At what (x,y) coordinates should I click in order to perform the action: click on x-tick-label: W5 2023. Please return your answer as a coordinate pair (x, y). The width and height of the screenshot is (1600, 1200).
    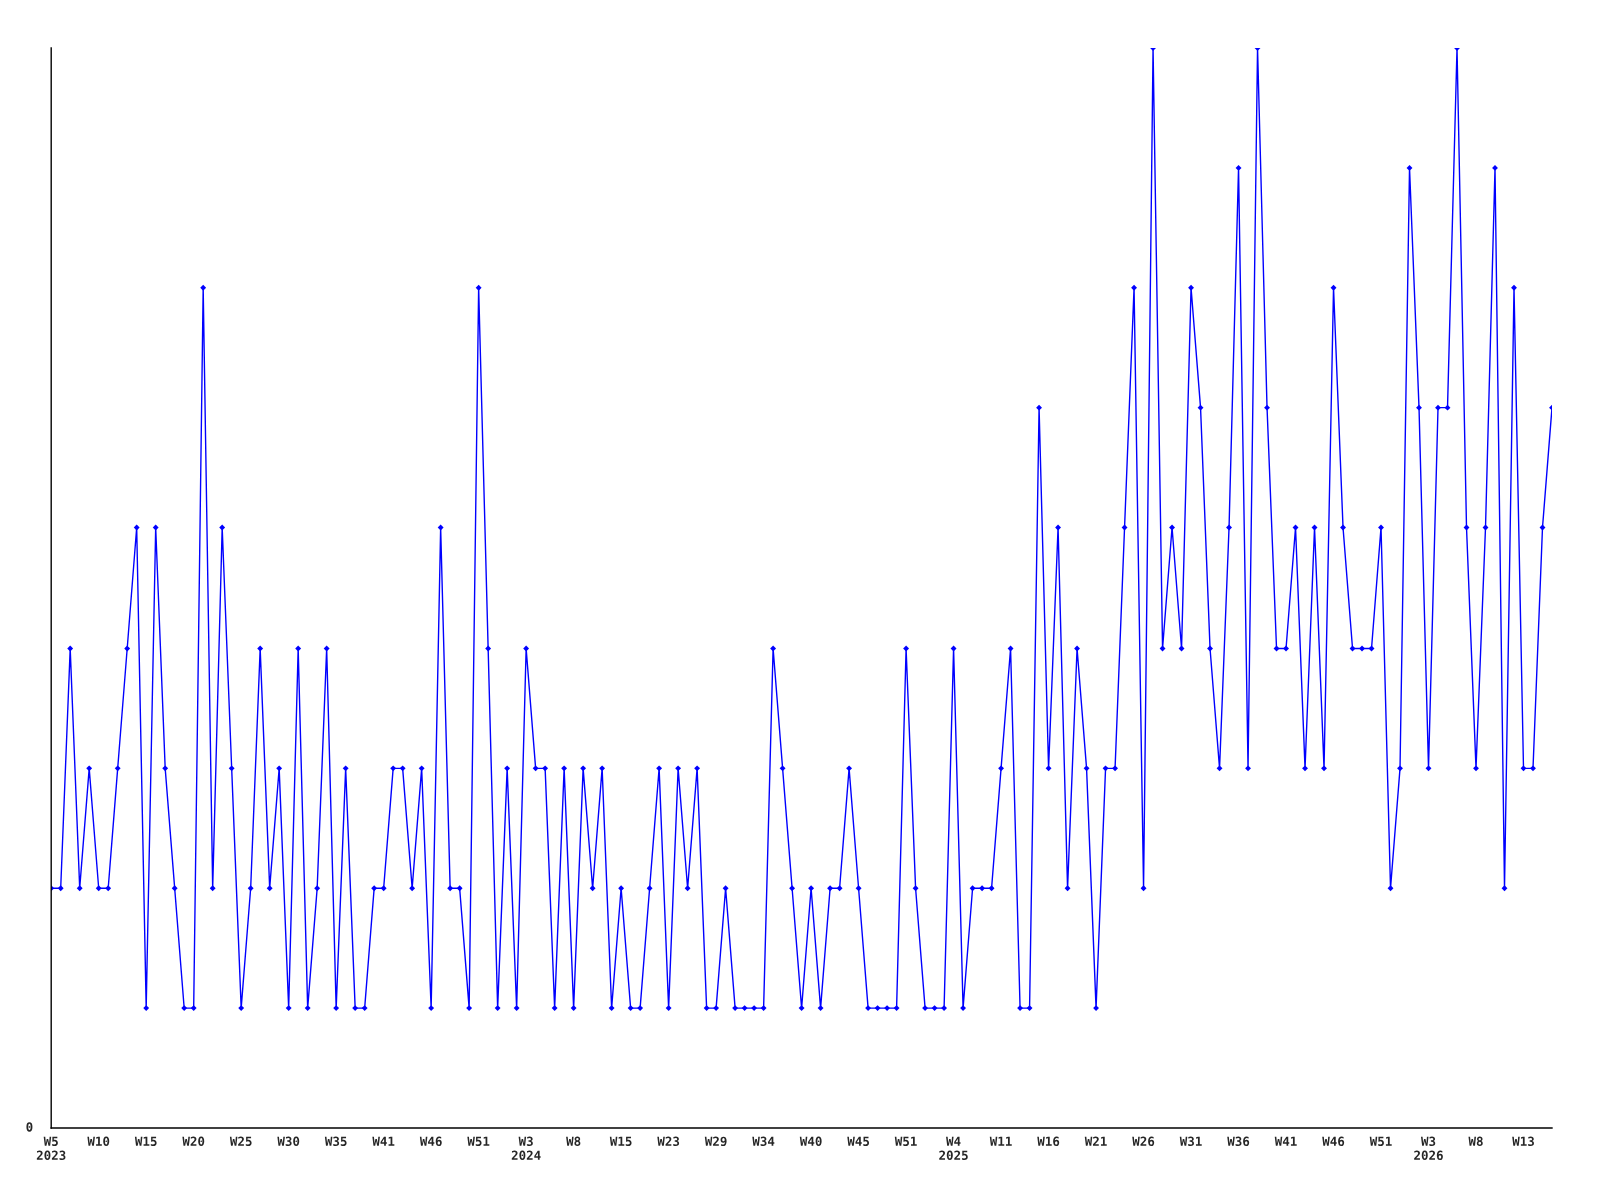
    Looking at the image, I should click on (51, 1148).